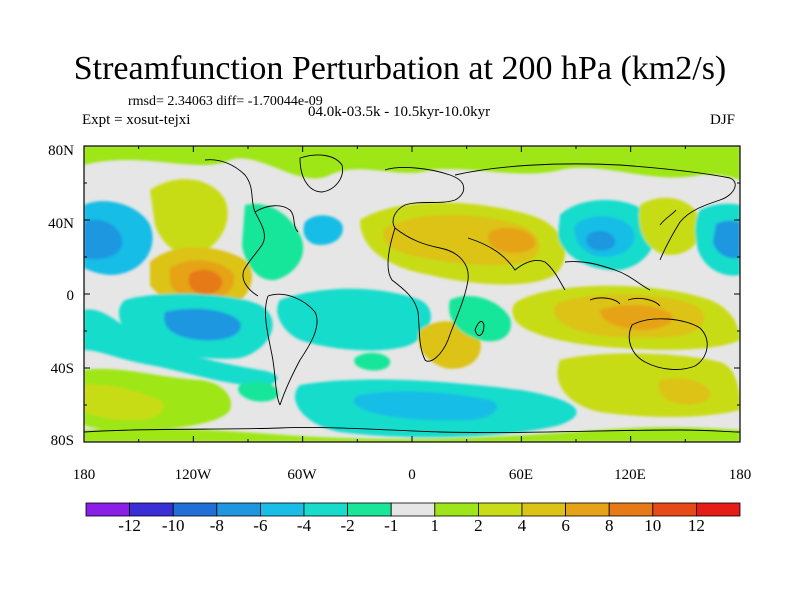 The image size is (800, 600). Describe the element at coordinates (61, 224) in the screenshot. I see `lat-label-40n: 40N` at that location.